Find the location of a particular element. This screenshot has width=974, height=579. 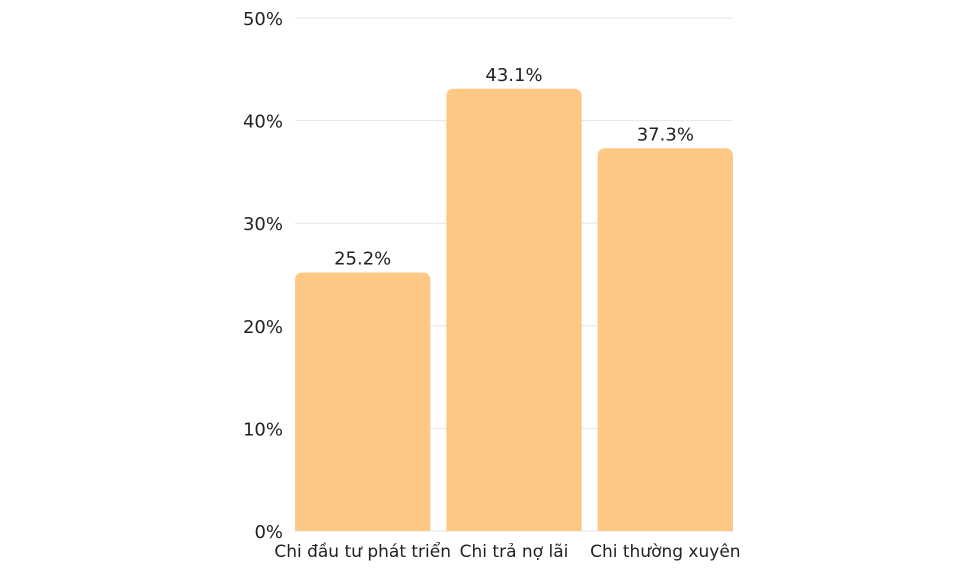

y-tick-label: 20% is located at coordinates (263, 327).